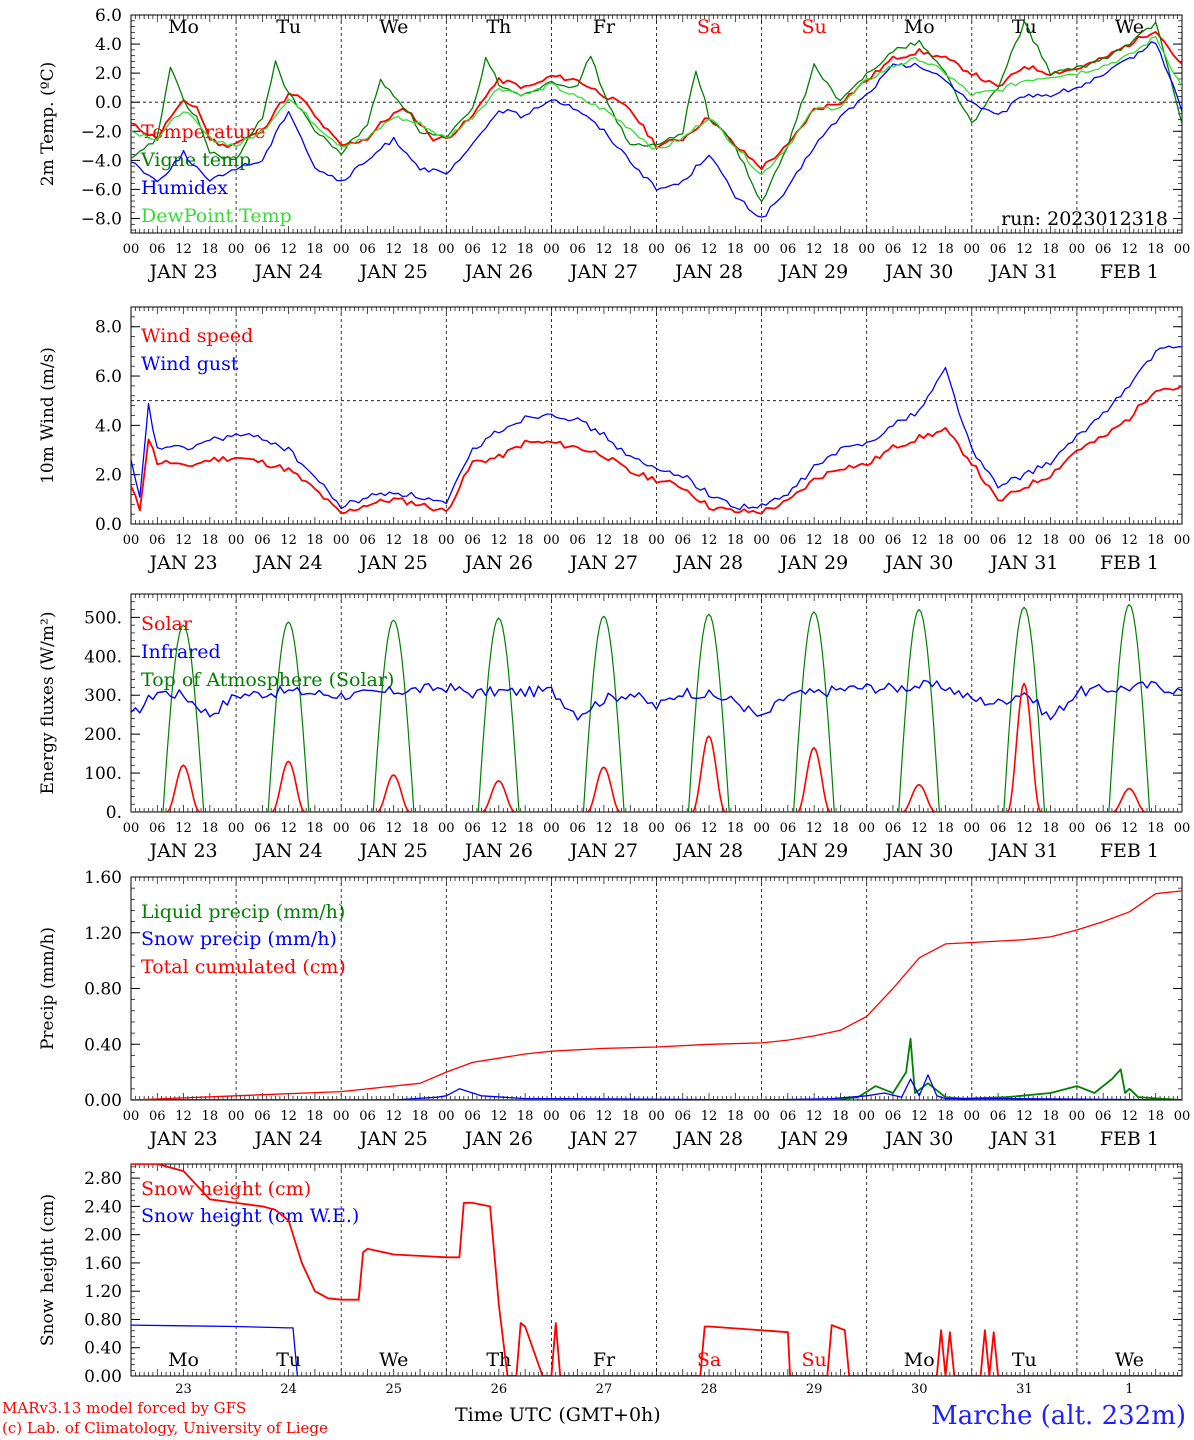  I want to click on y-tick-label: −4.0, so click(101, 161).